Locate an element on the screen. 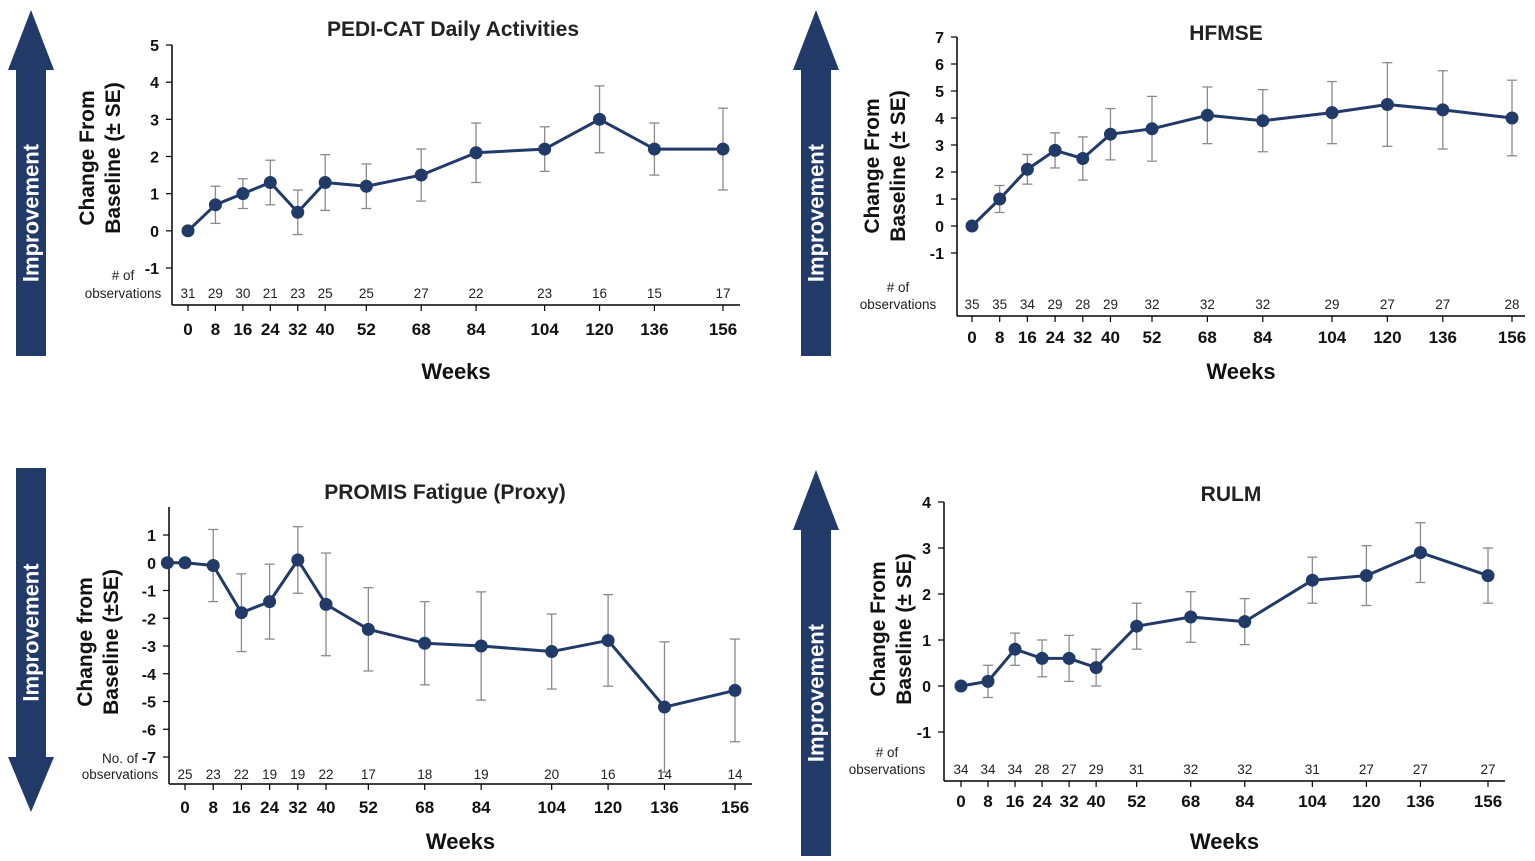 Image resolution: width=1535 pixels, height=861 pixels. y-axis-label-line: Baseline (± SE) is located at coordinates (904, 629).